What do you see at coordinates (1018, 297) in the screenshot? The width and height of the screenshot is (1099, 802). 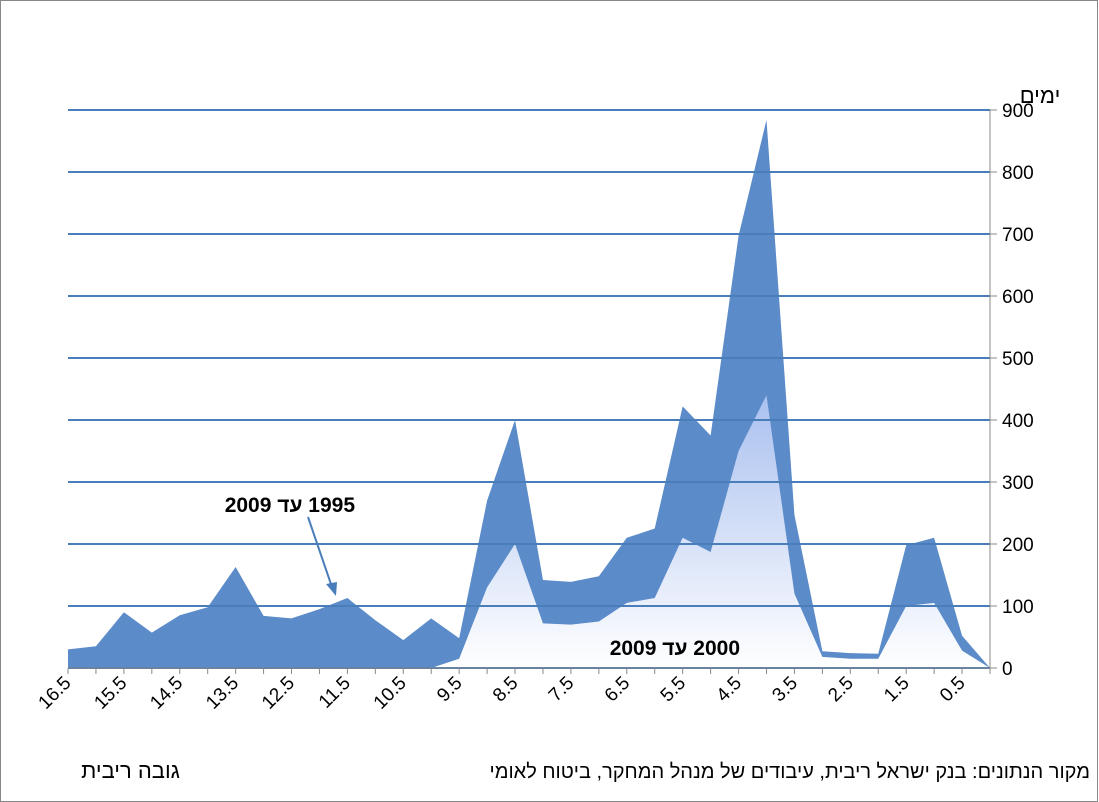 I see `y-tick-label: 600` at bounding box center [1018, 297].